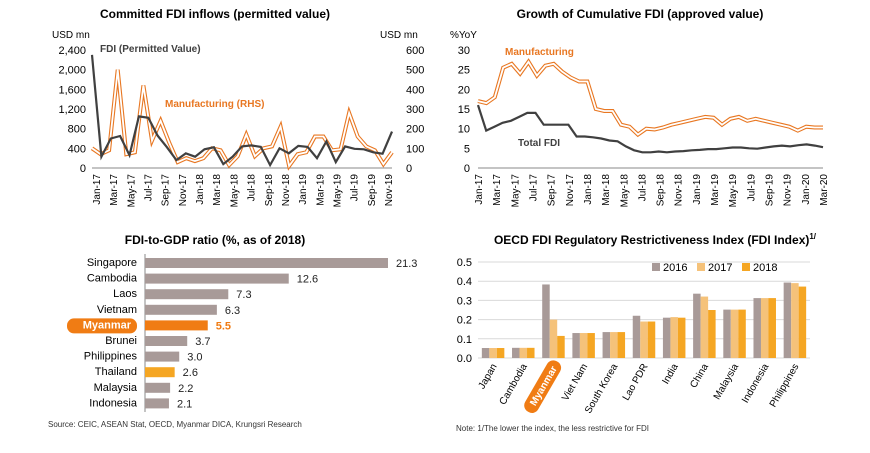  Describe the element at coordinates (190, 373) in the screenshot. I see `bar-value-label: 2.6` at that location.